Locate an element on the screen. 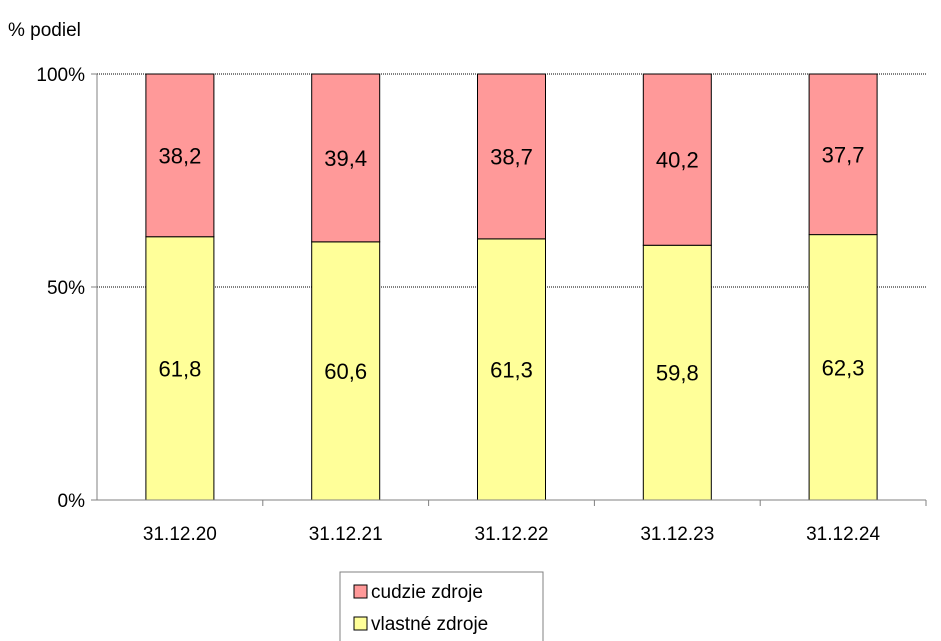 Image resolution: width=941 pixels, height=641 pixels. x-tick-label: 31.12.22 is located at coordinates (512, 534).